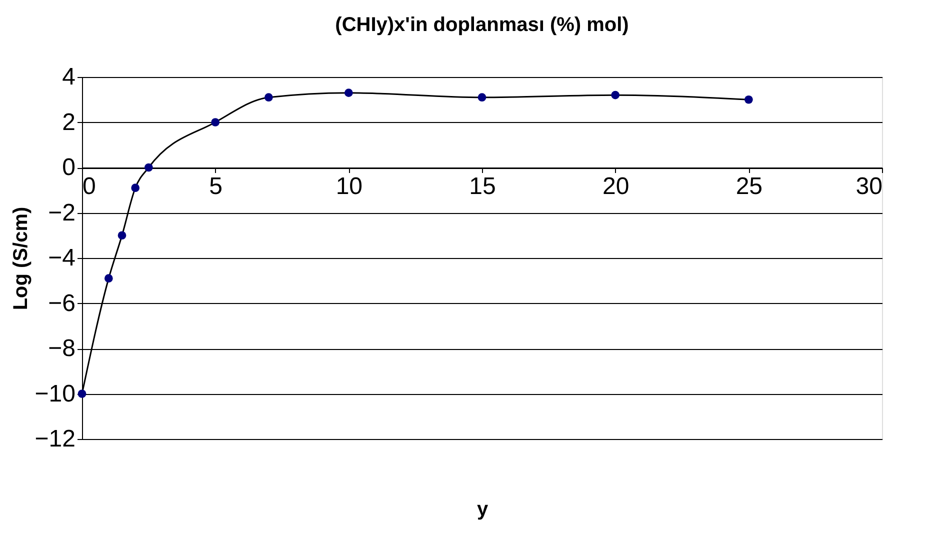  I want to click on y-tick-label: −10, so click(55, 394).